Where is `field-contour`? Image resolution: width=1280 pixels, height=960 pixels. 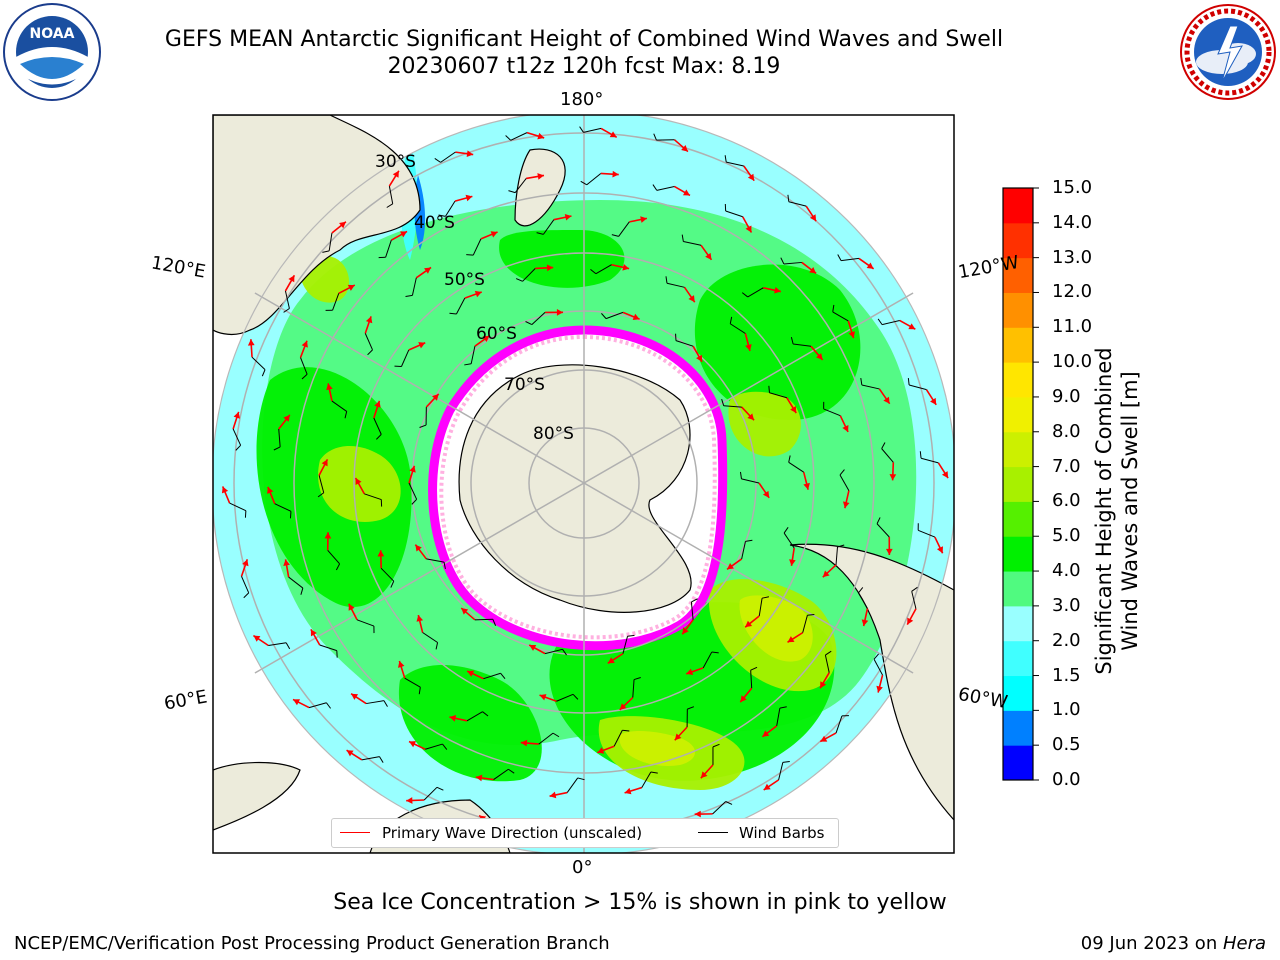
field-contour is located at coordinates (776, 628).